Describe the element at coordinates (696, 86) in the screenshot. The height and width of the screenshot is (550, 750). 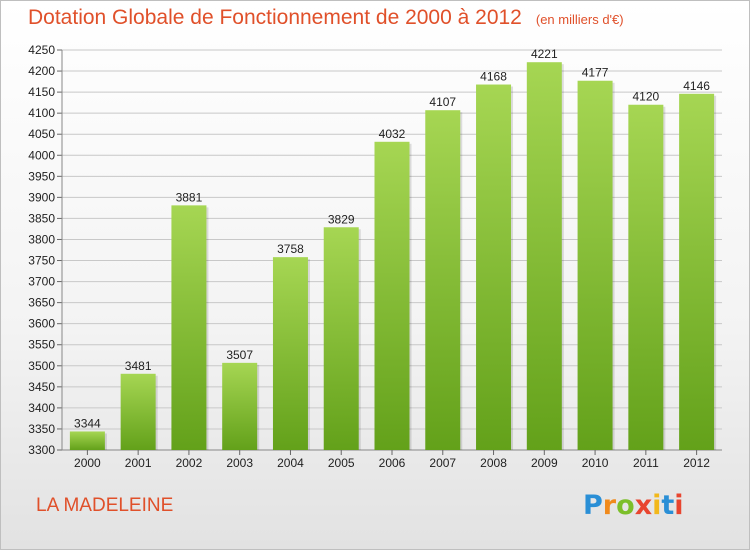
I see `data-label-2012: 4146` at that location.